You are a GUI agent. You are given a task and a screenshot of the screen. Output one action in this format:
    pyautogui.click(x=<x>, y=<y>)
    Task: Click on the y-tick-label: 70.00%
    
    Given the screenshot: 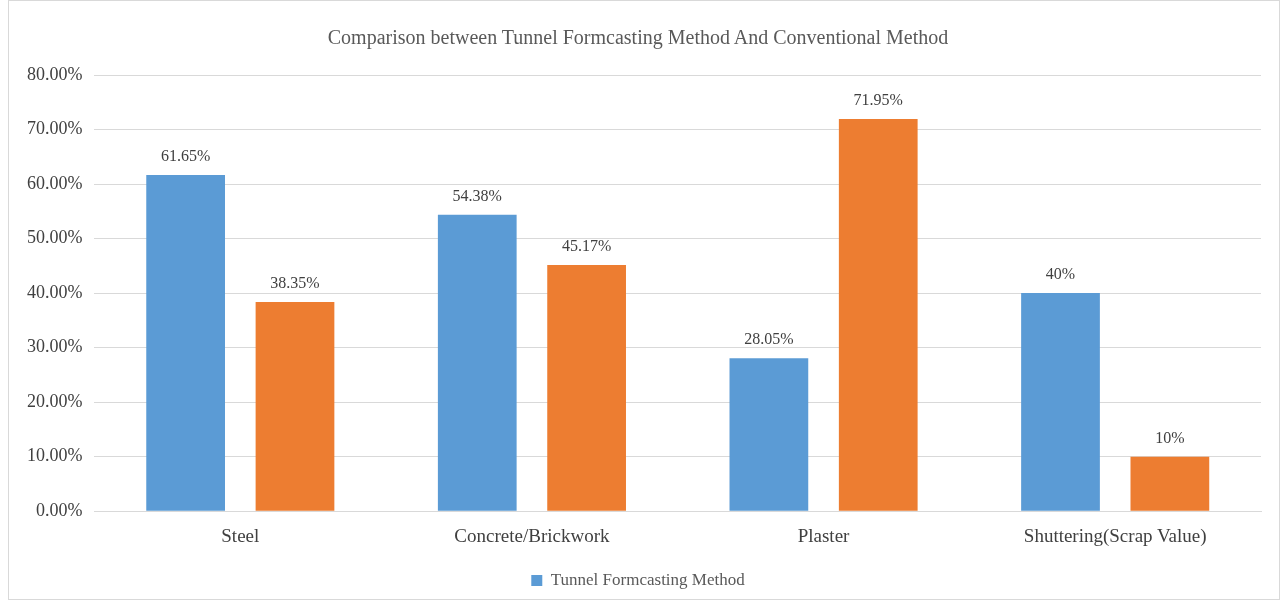 What is the action you would take?
    pyautogui.click(x=54, y=128)
    